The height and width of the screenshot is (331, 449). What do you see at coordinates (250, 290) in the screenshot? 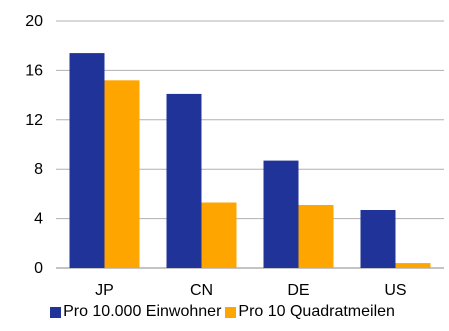
I see `x-axis-ticks: JP CN DE US` at bounding box center [250, 290].